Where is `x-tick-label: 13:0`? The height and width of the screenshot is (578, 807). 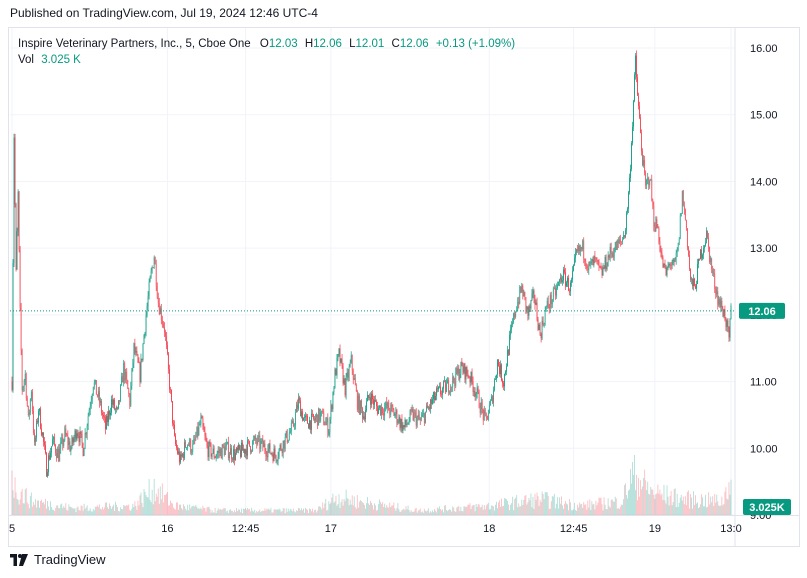 x-tick-label: 13:0 is located at coordinates (730, 529).